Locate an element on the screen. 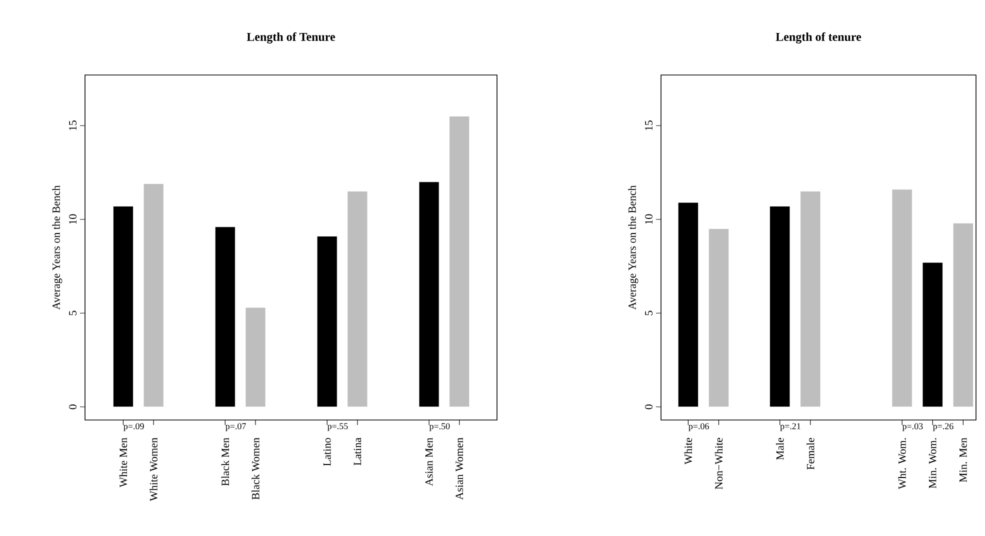  text: p=.03 is located at coordinates (912, 427).